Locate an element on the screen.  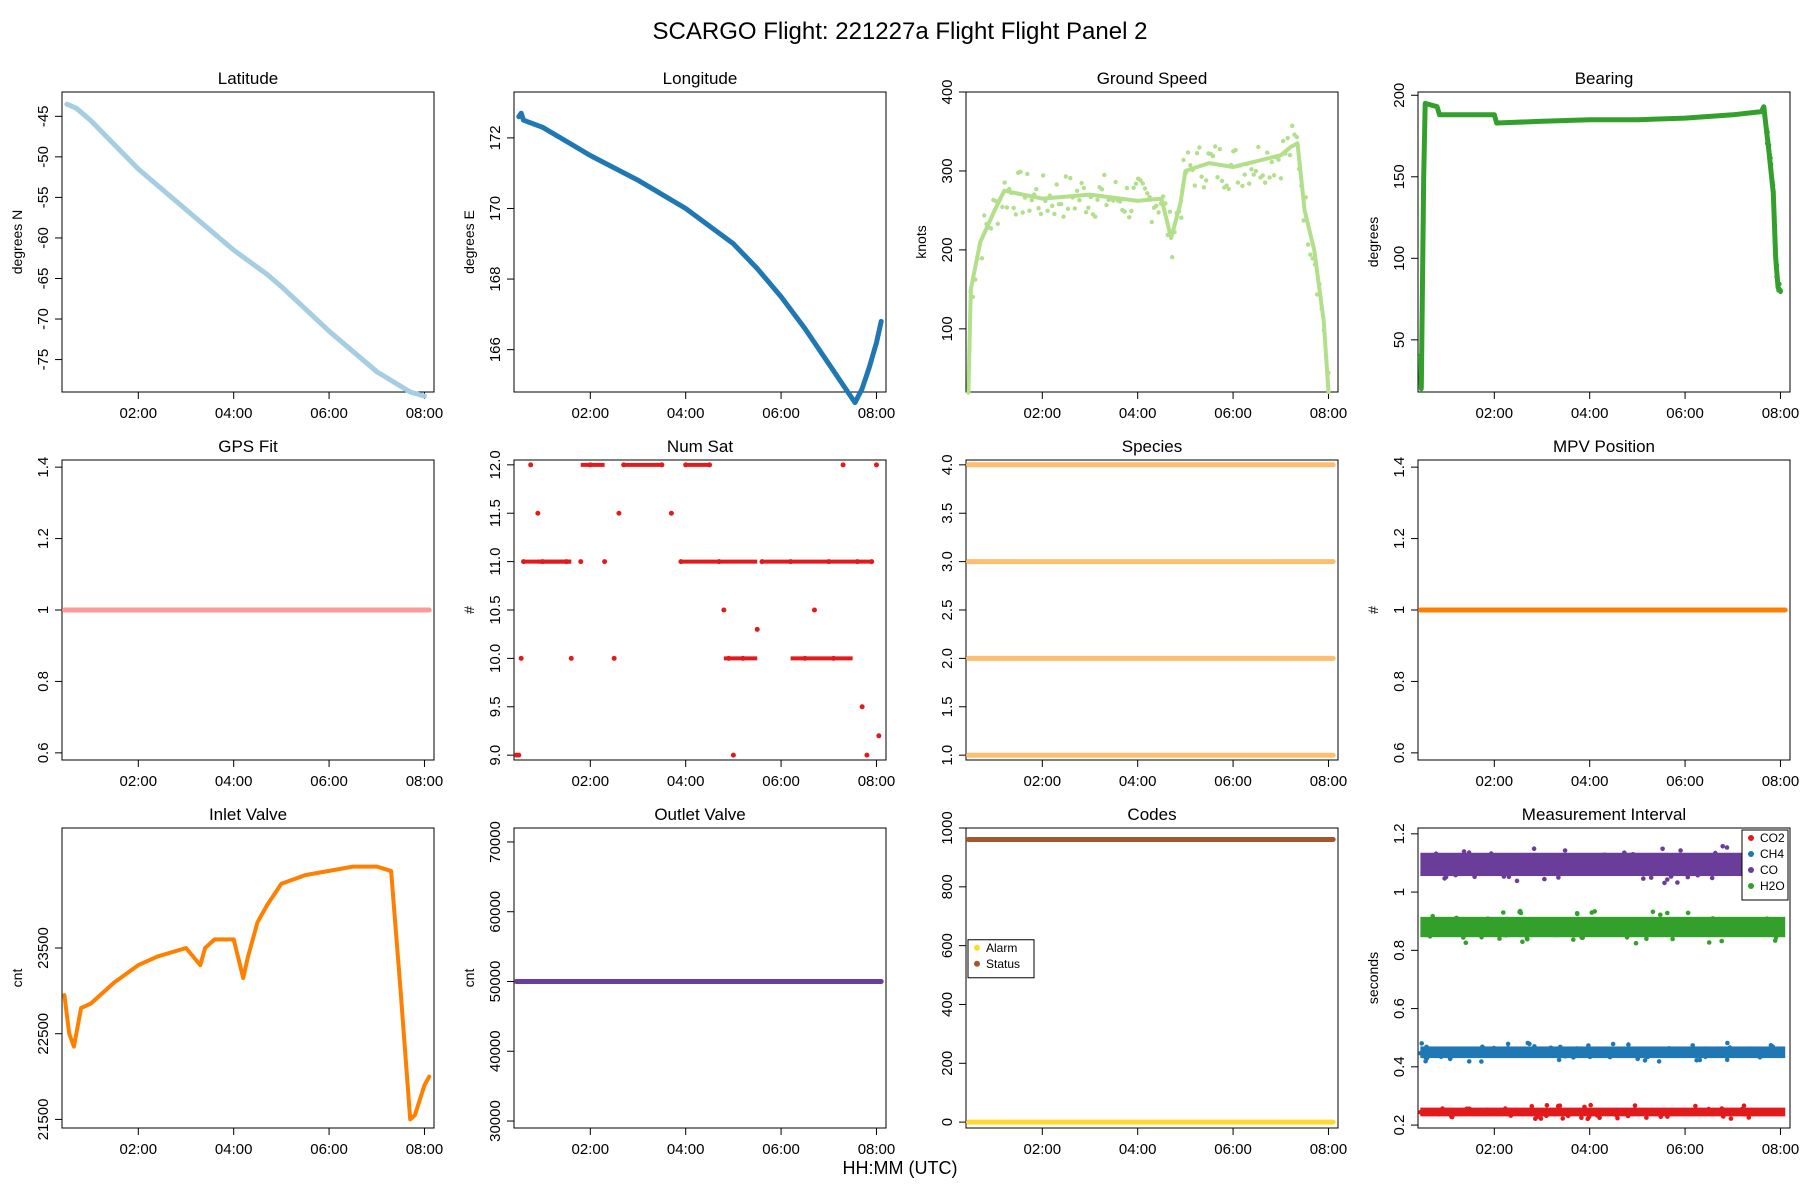
legend-marker is located at coordinates (1751, 870).